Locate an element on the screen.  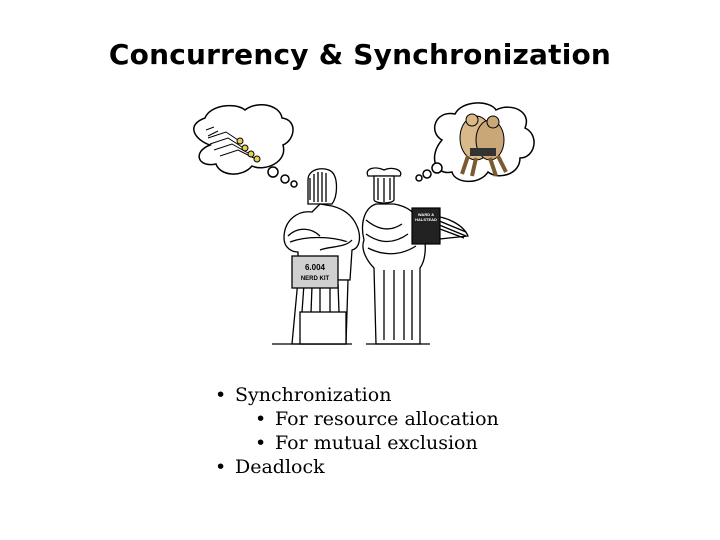
nerd-kit-box: 6.004 NERD KIT is located at coordinates (315, 272).